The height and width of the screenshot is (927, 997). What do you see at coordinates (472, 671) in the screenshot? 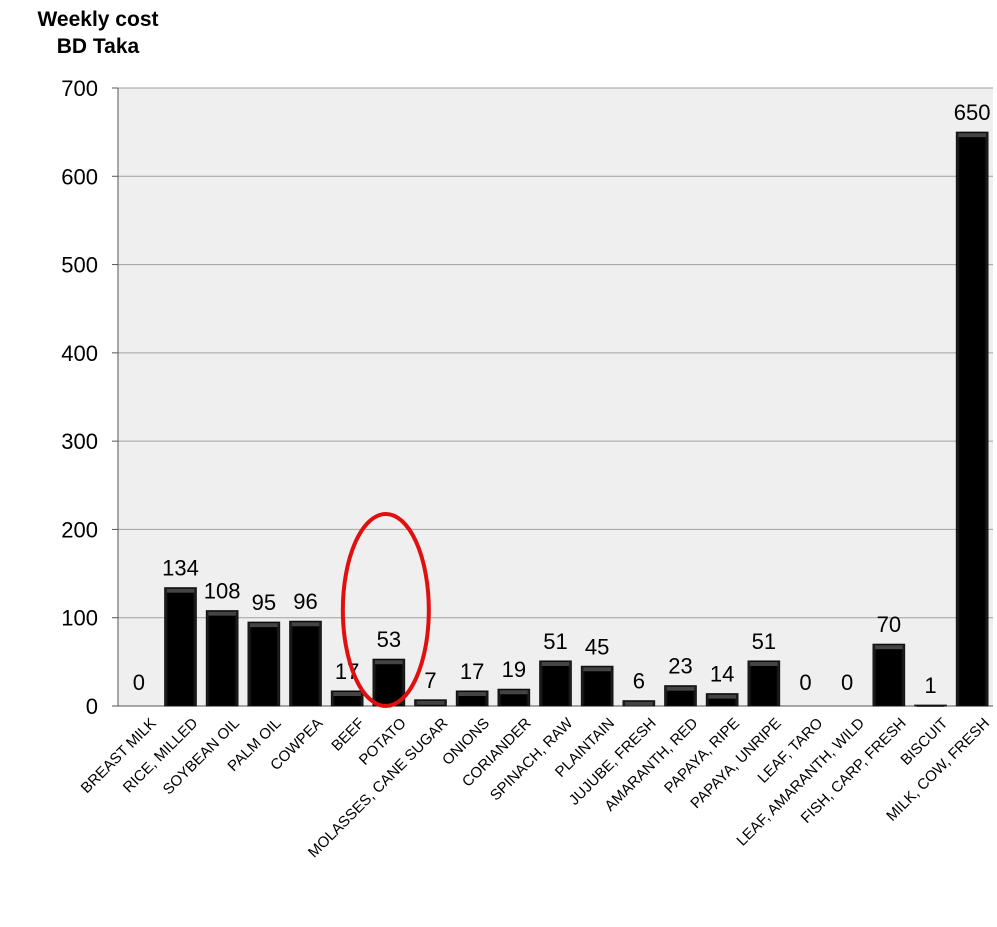
I see `data-label: 17` at bounding box center [472, 671].